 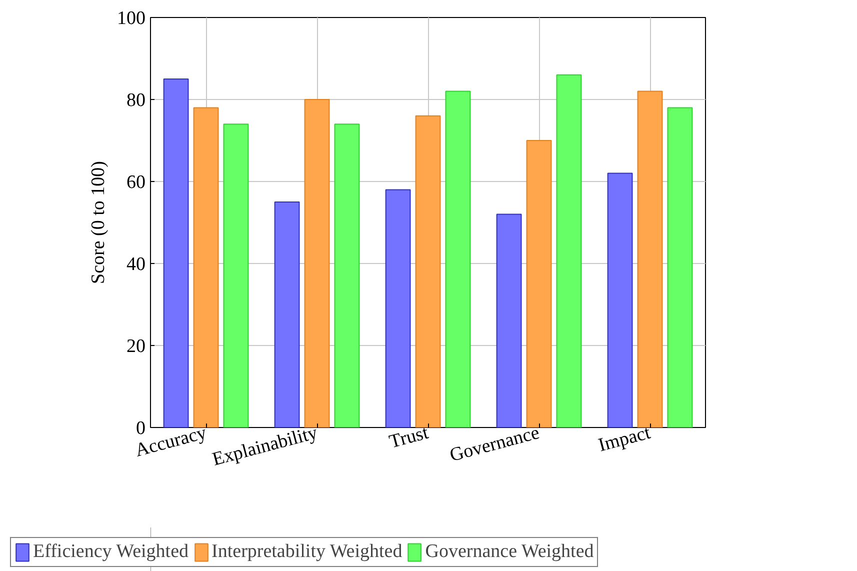 What do you see at coordinates (136, 264) in the screenshot?
I see `y-tick-label: 40` at bounding box center [136, 264].